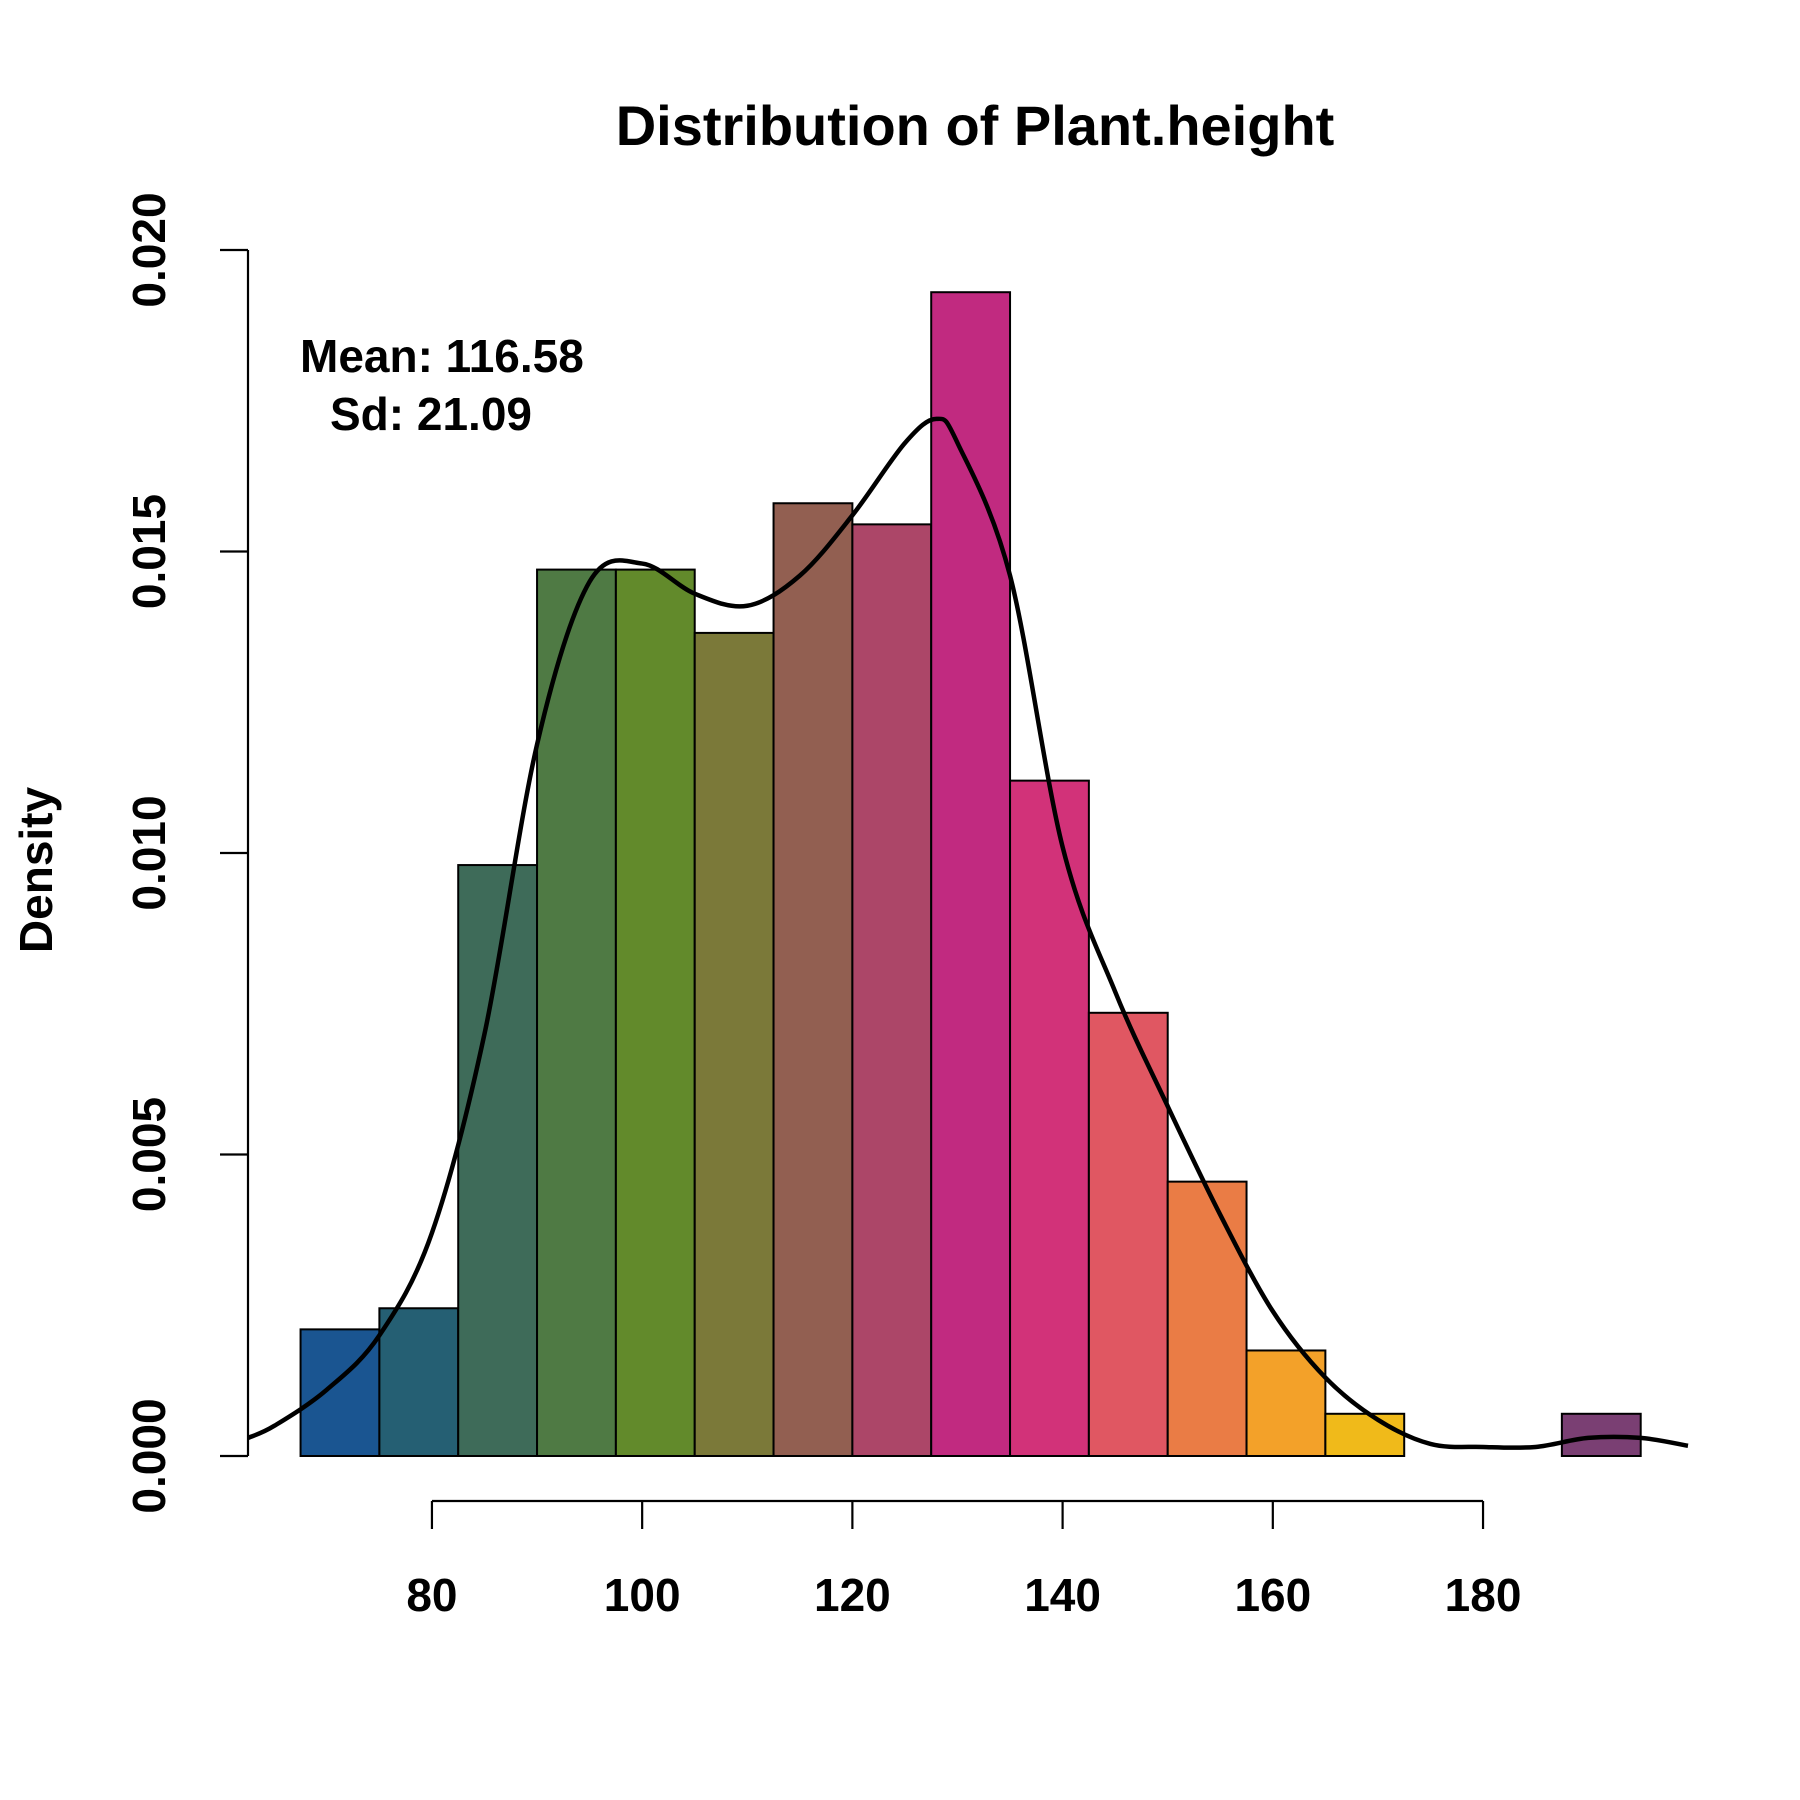  What do you see at coordinates (149, 1154) in the screenshot?
I see `y-tick-label: 0.005` at bounding box center [149, 1154].